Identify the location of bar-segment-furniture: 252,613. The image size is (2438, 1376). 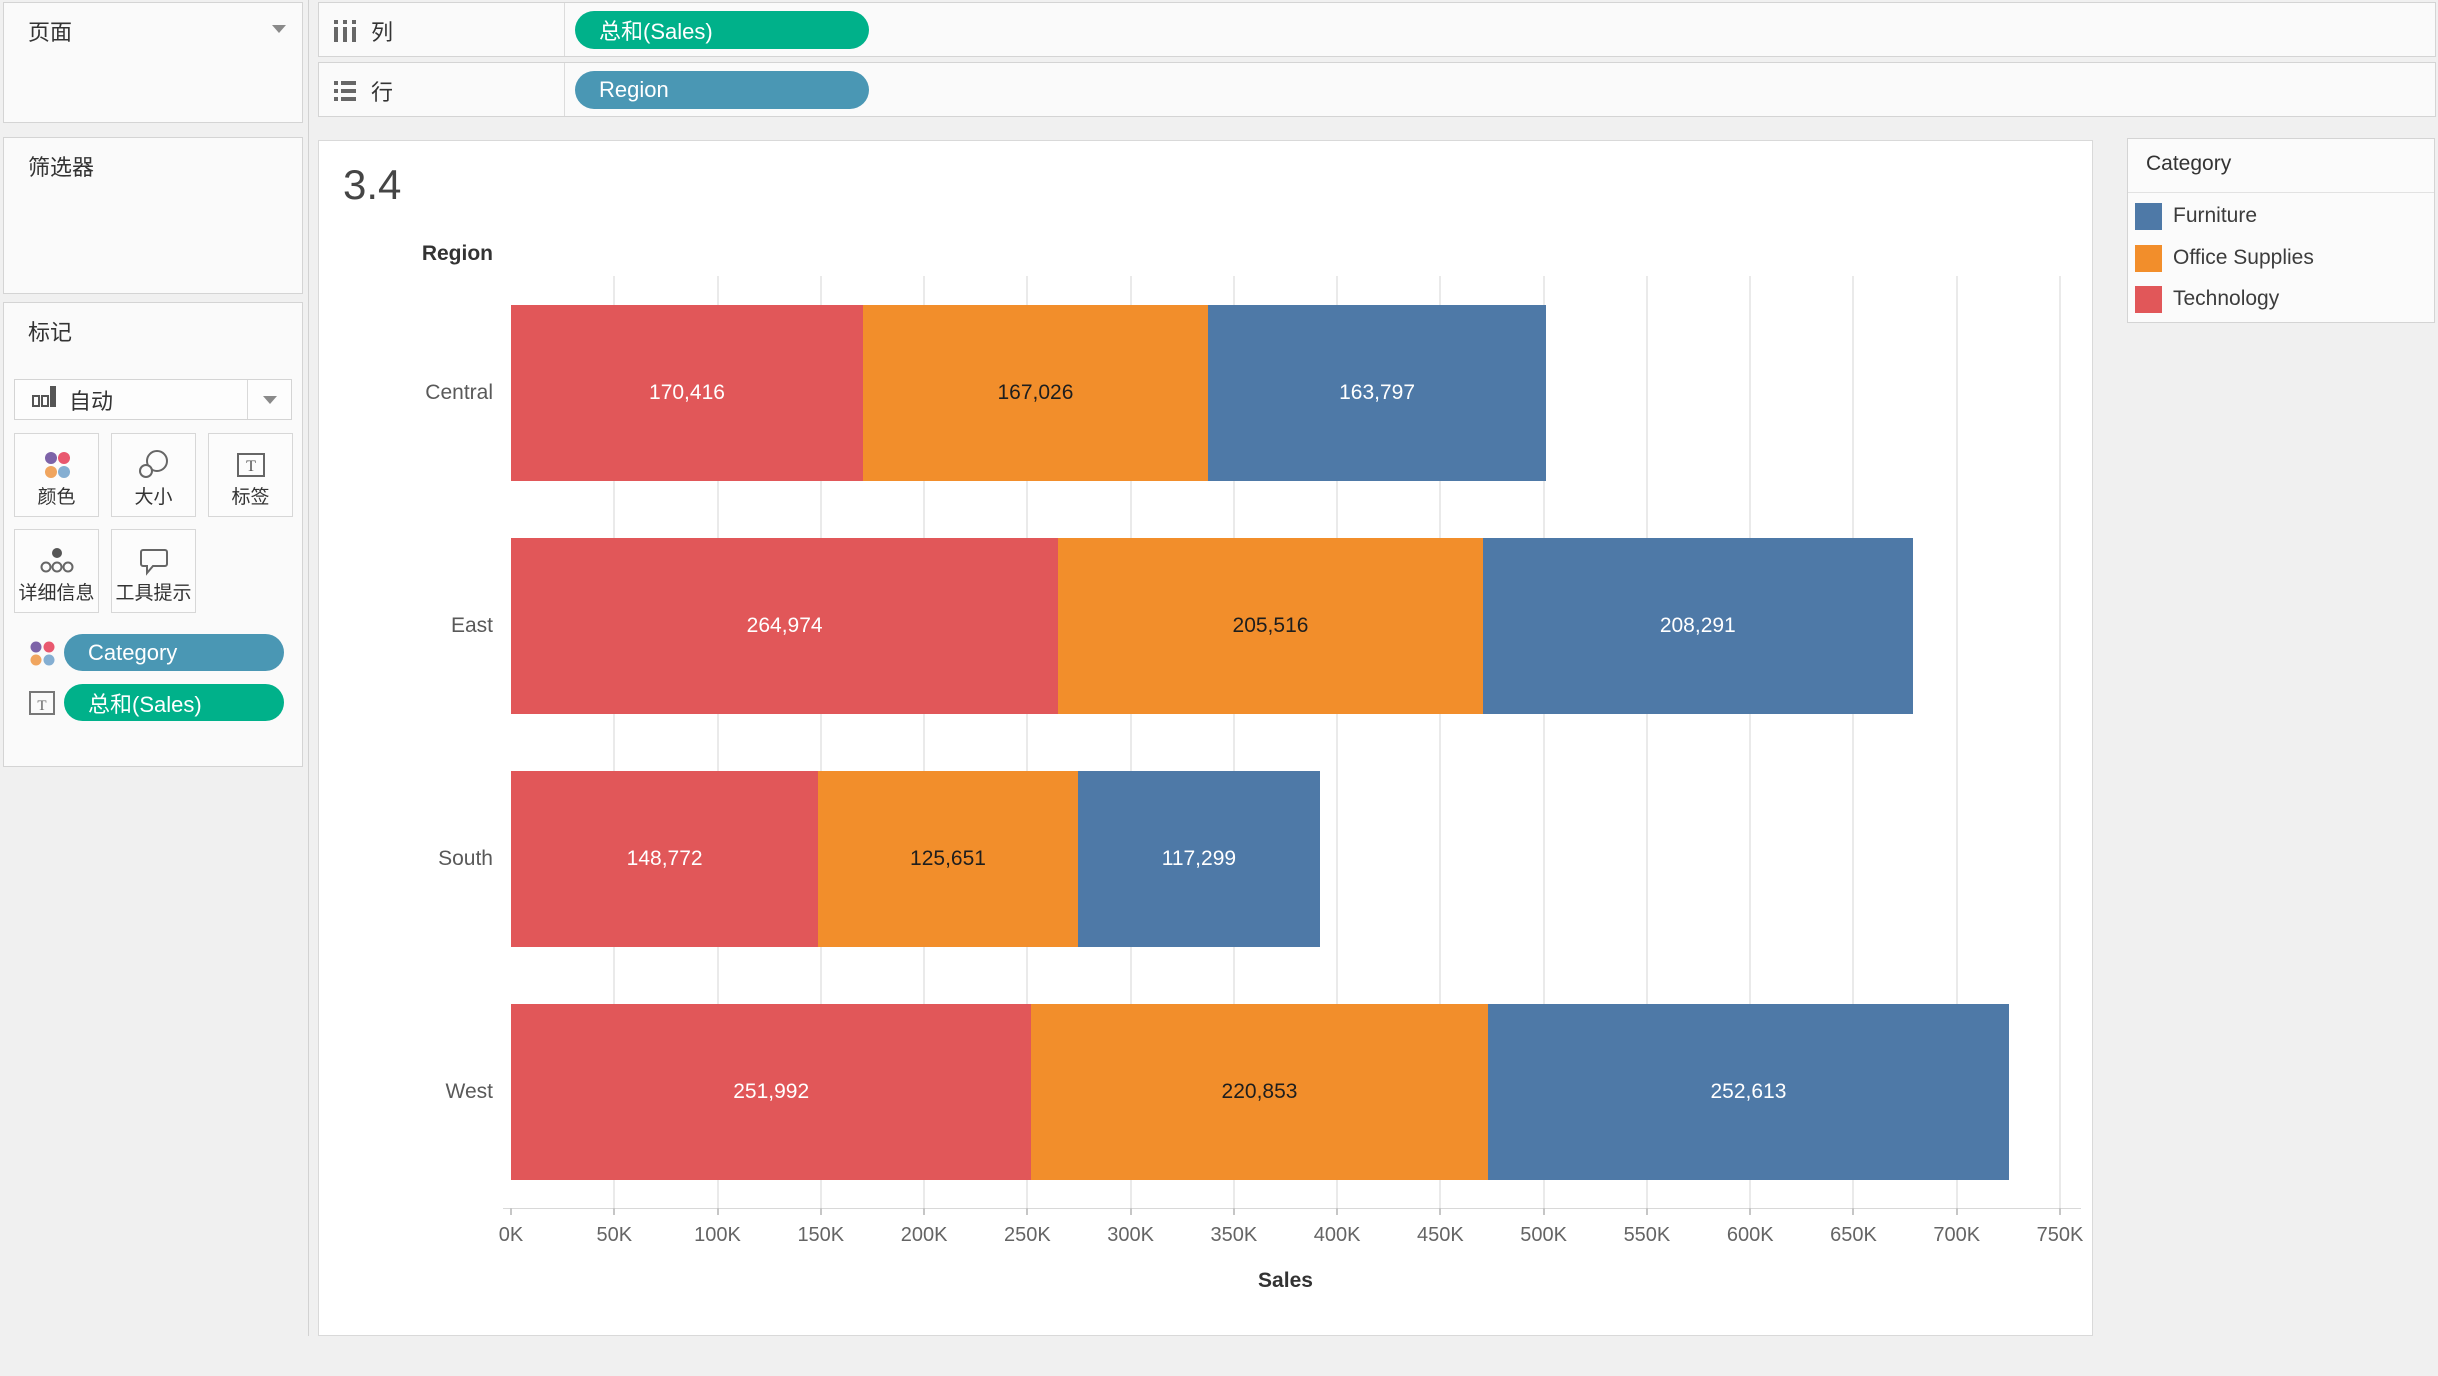
(1748, 1091).